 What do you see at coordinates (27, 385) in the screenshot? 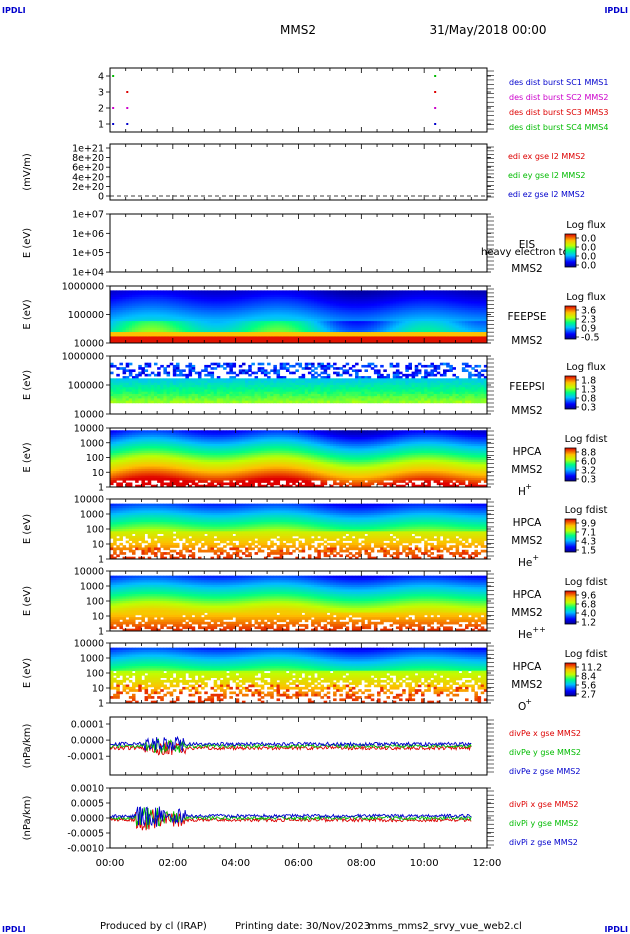
I see `y-axis-label-feepsi: E (eV)` at bounding box center [27, 385].